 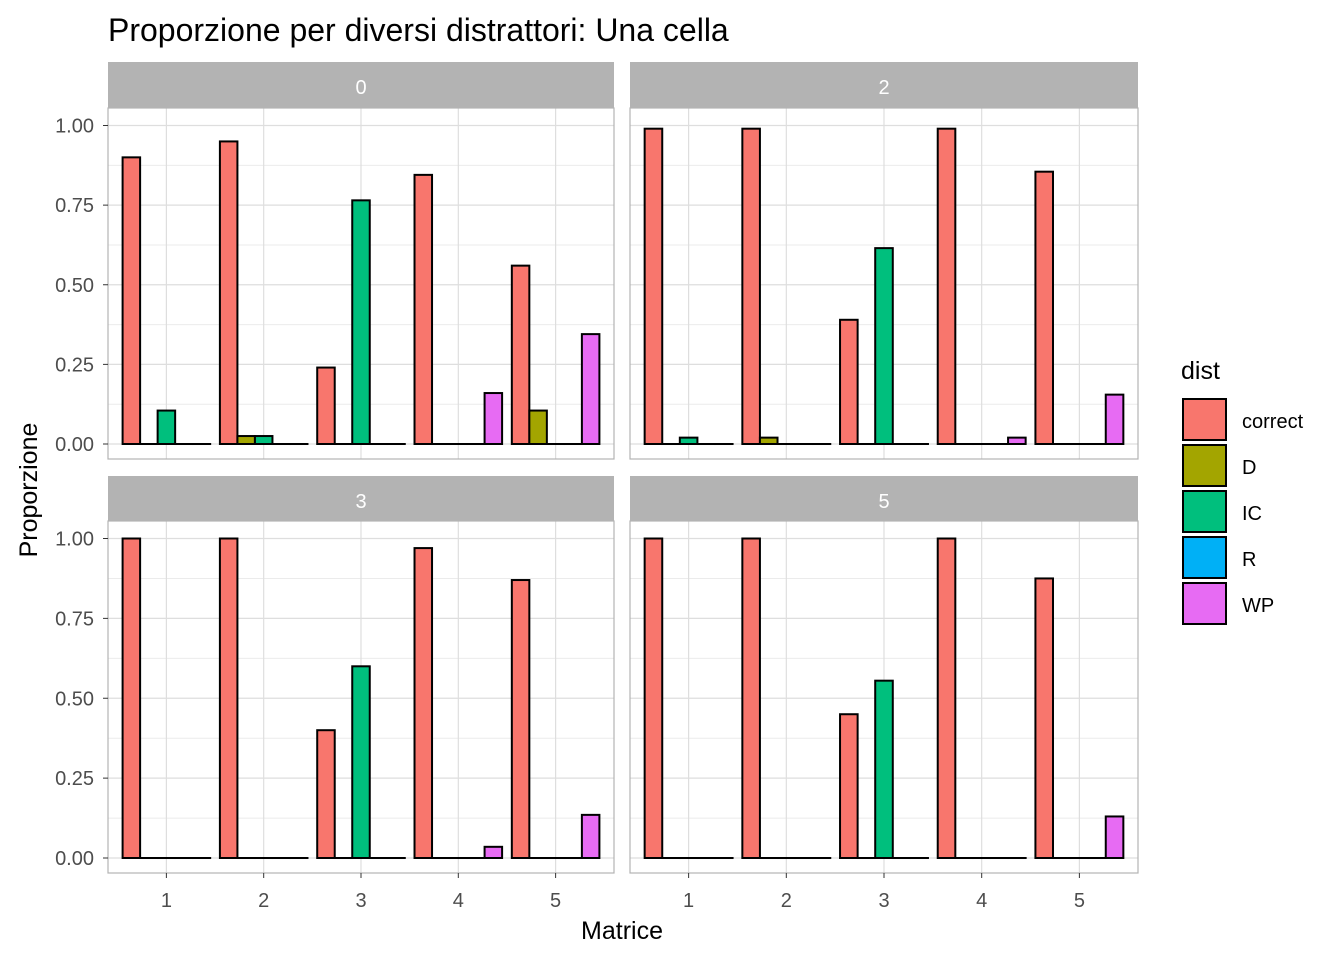 I want to click on legend-label: WP, so click(x=1258, y=606).